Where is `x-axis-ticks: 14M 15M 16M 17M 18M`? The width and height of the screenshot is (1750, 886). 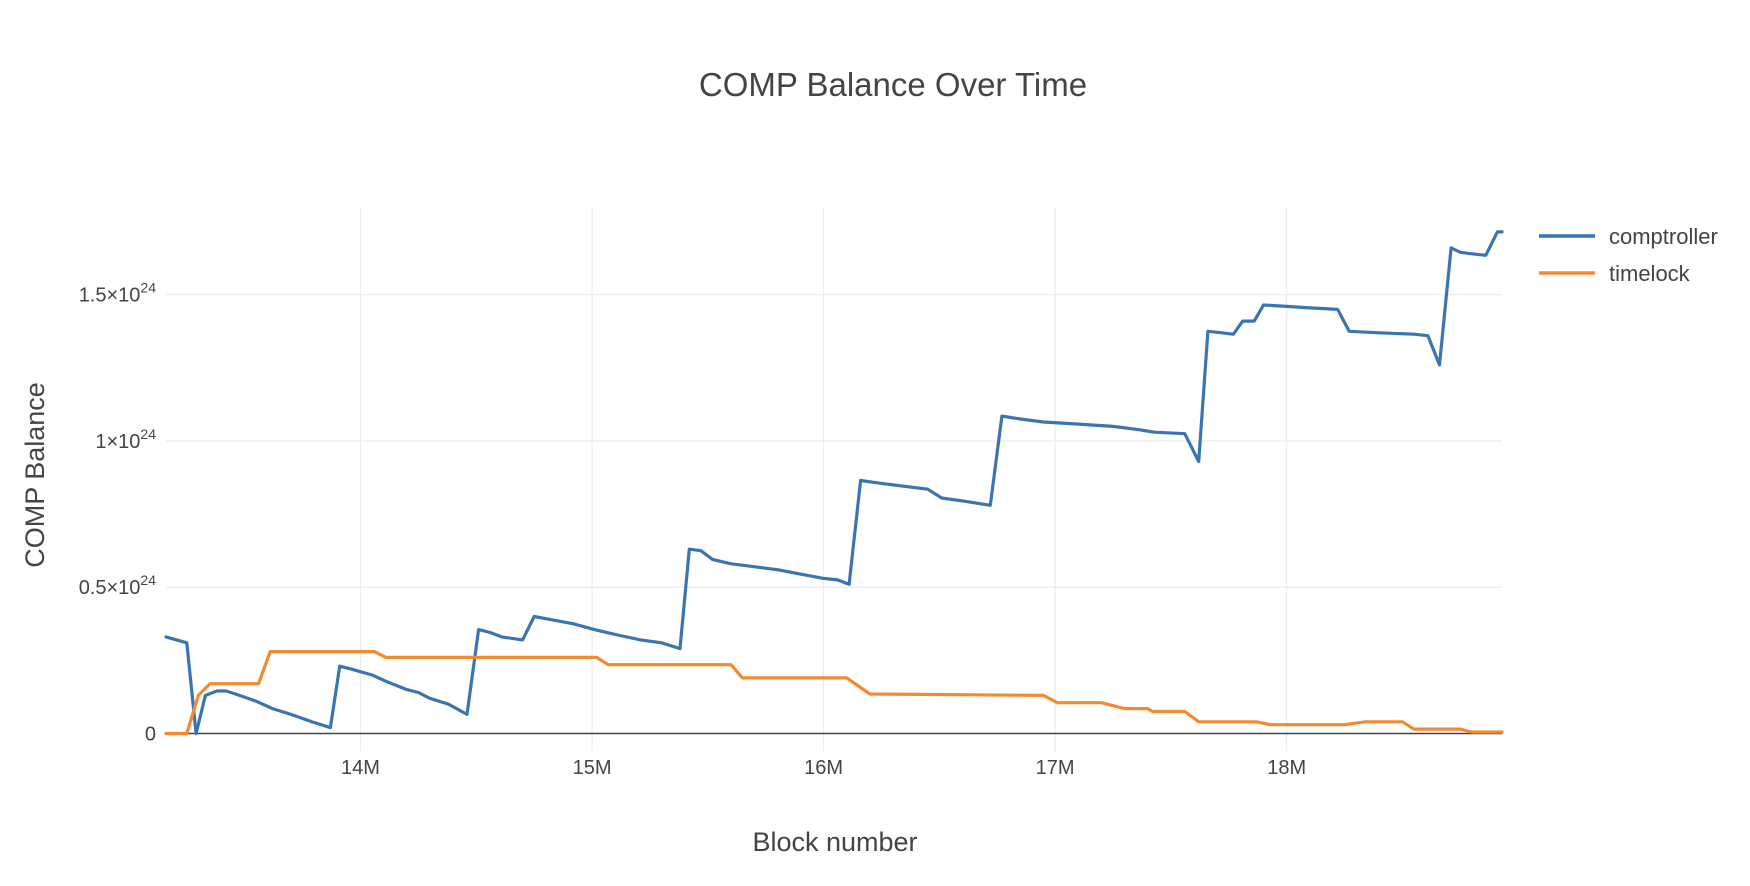
x-axis-ticks: 14M 15M 16M 17M 18M is located at coordinates (823, 768).